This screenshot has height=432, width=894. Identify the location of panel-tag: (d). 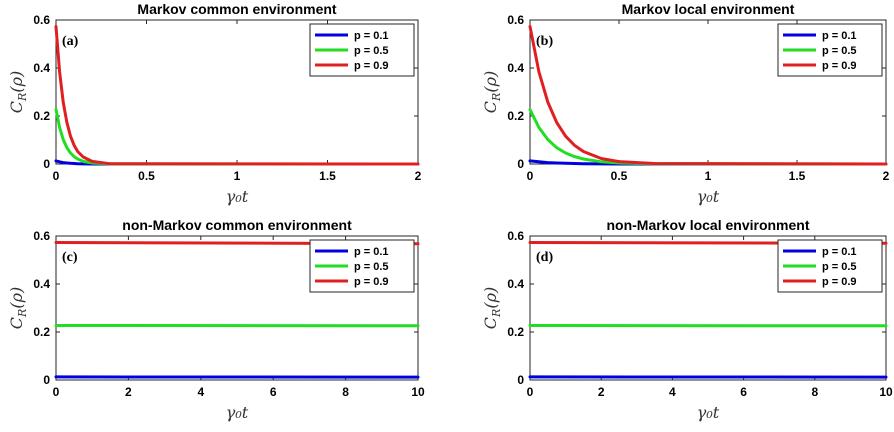
(544, 257).